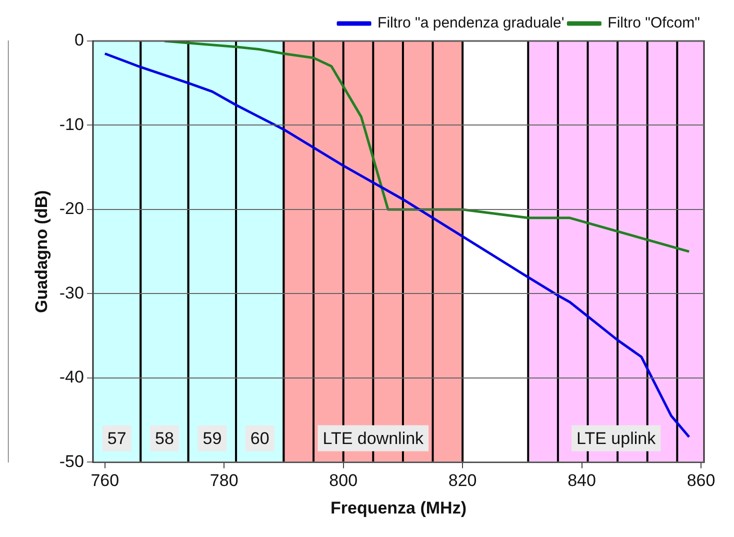 This screenshot has height=537, width=734. What do you see at coordinates (41, 251) in the screenshot?
I see `y-axis-title: Guadagno (dB)` at bounding box center [41, 251].